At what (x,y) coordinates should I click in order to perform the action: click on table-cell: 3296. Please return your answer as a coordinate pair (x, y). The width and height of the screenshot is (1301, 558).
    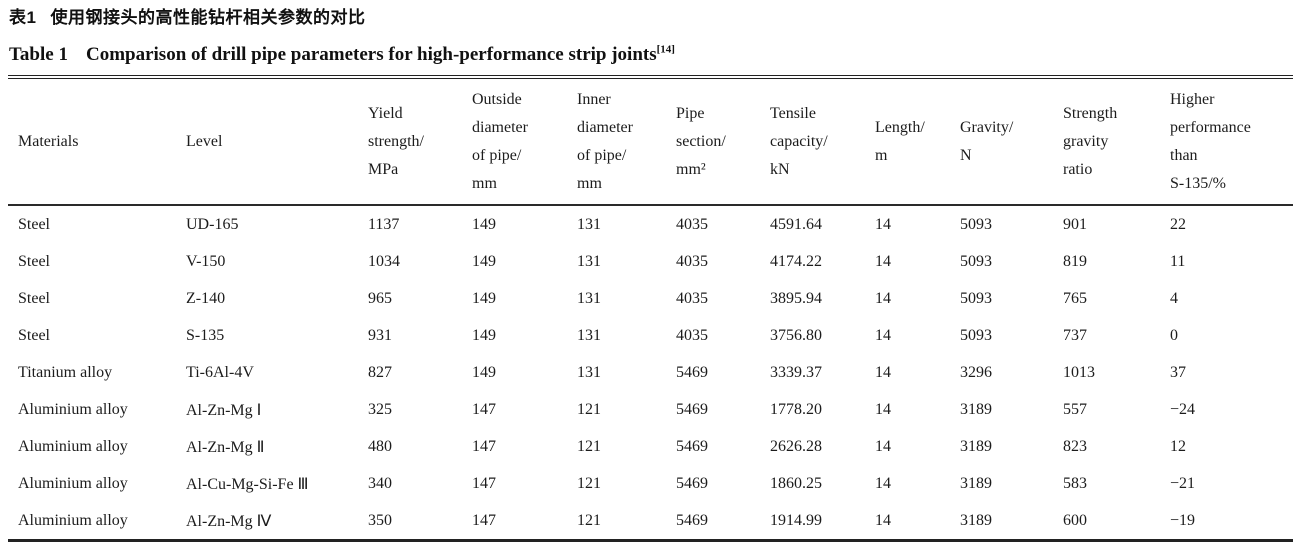
    Looking at the image, I should click on (976, 372).